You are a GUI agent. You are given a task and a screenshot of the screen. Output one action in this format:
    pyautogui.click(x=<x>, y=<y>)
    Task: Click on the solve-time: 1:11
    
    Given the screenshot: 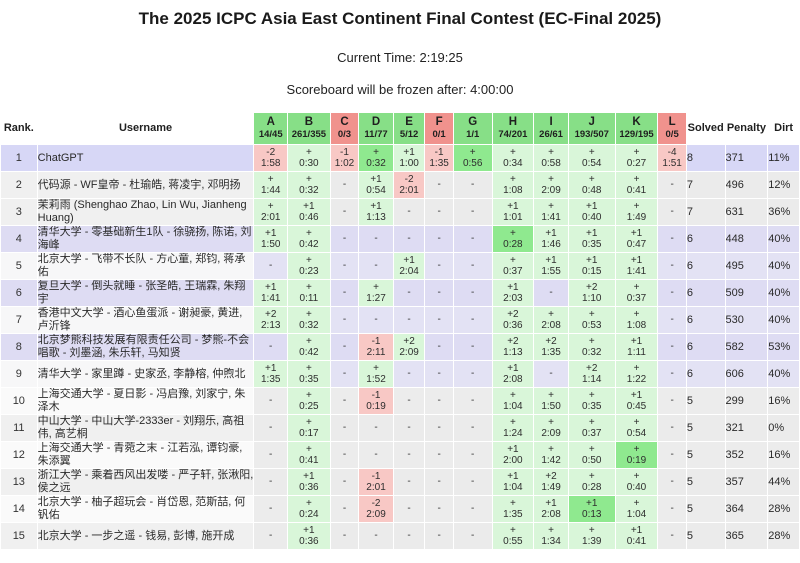 What is the action you would take?
    pyautogui.click(x=636, y=352)
    